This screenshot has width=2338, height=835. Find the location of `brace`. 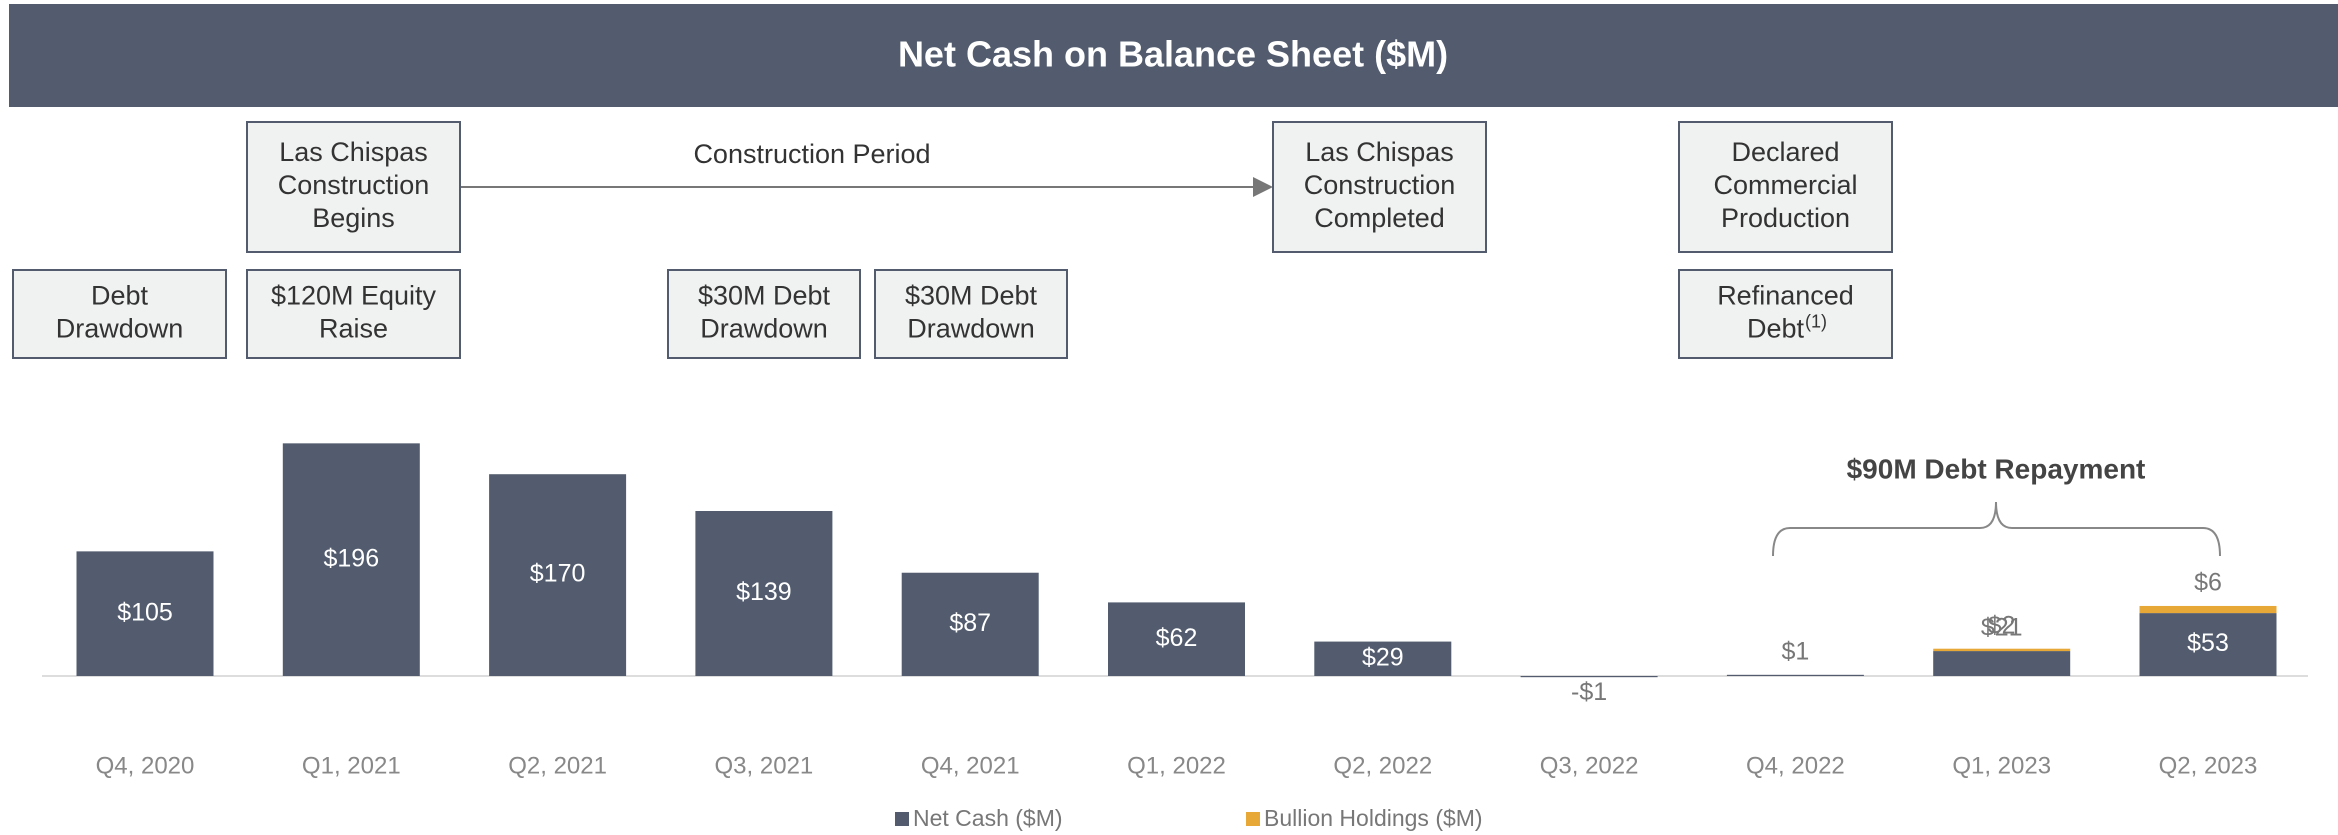

brace is located at coordinates (1996, 529).